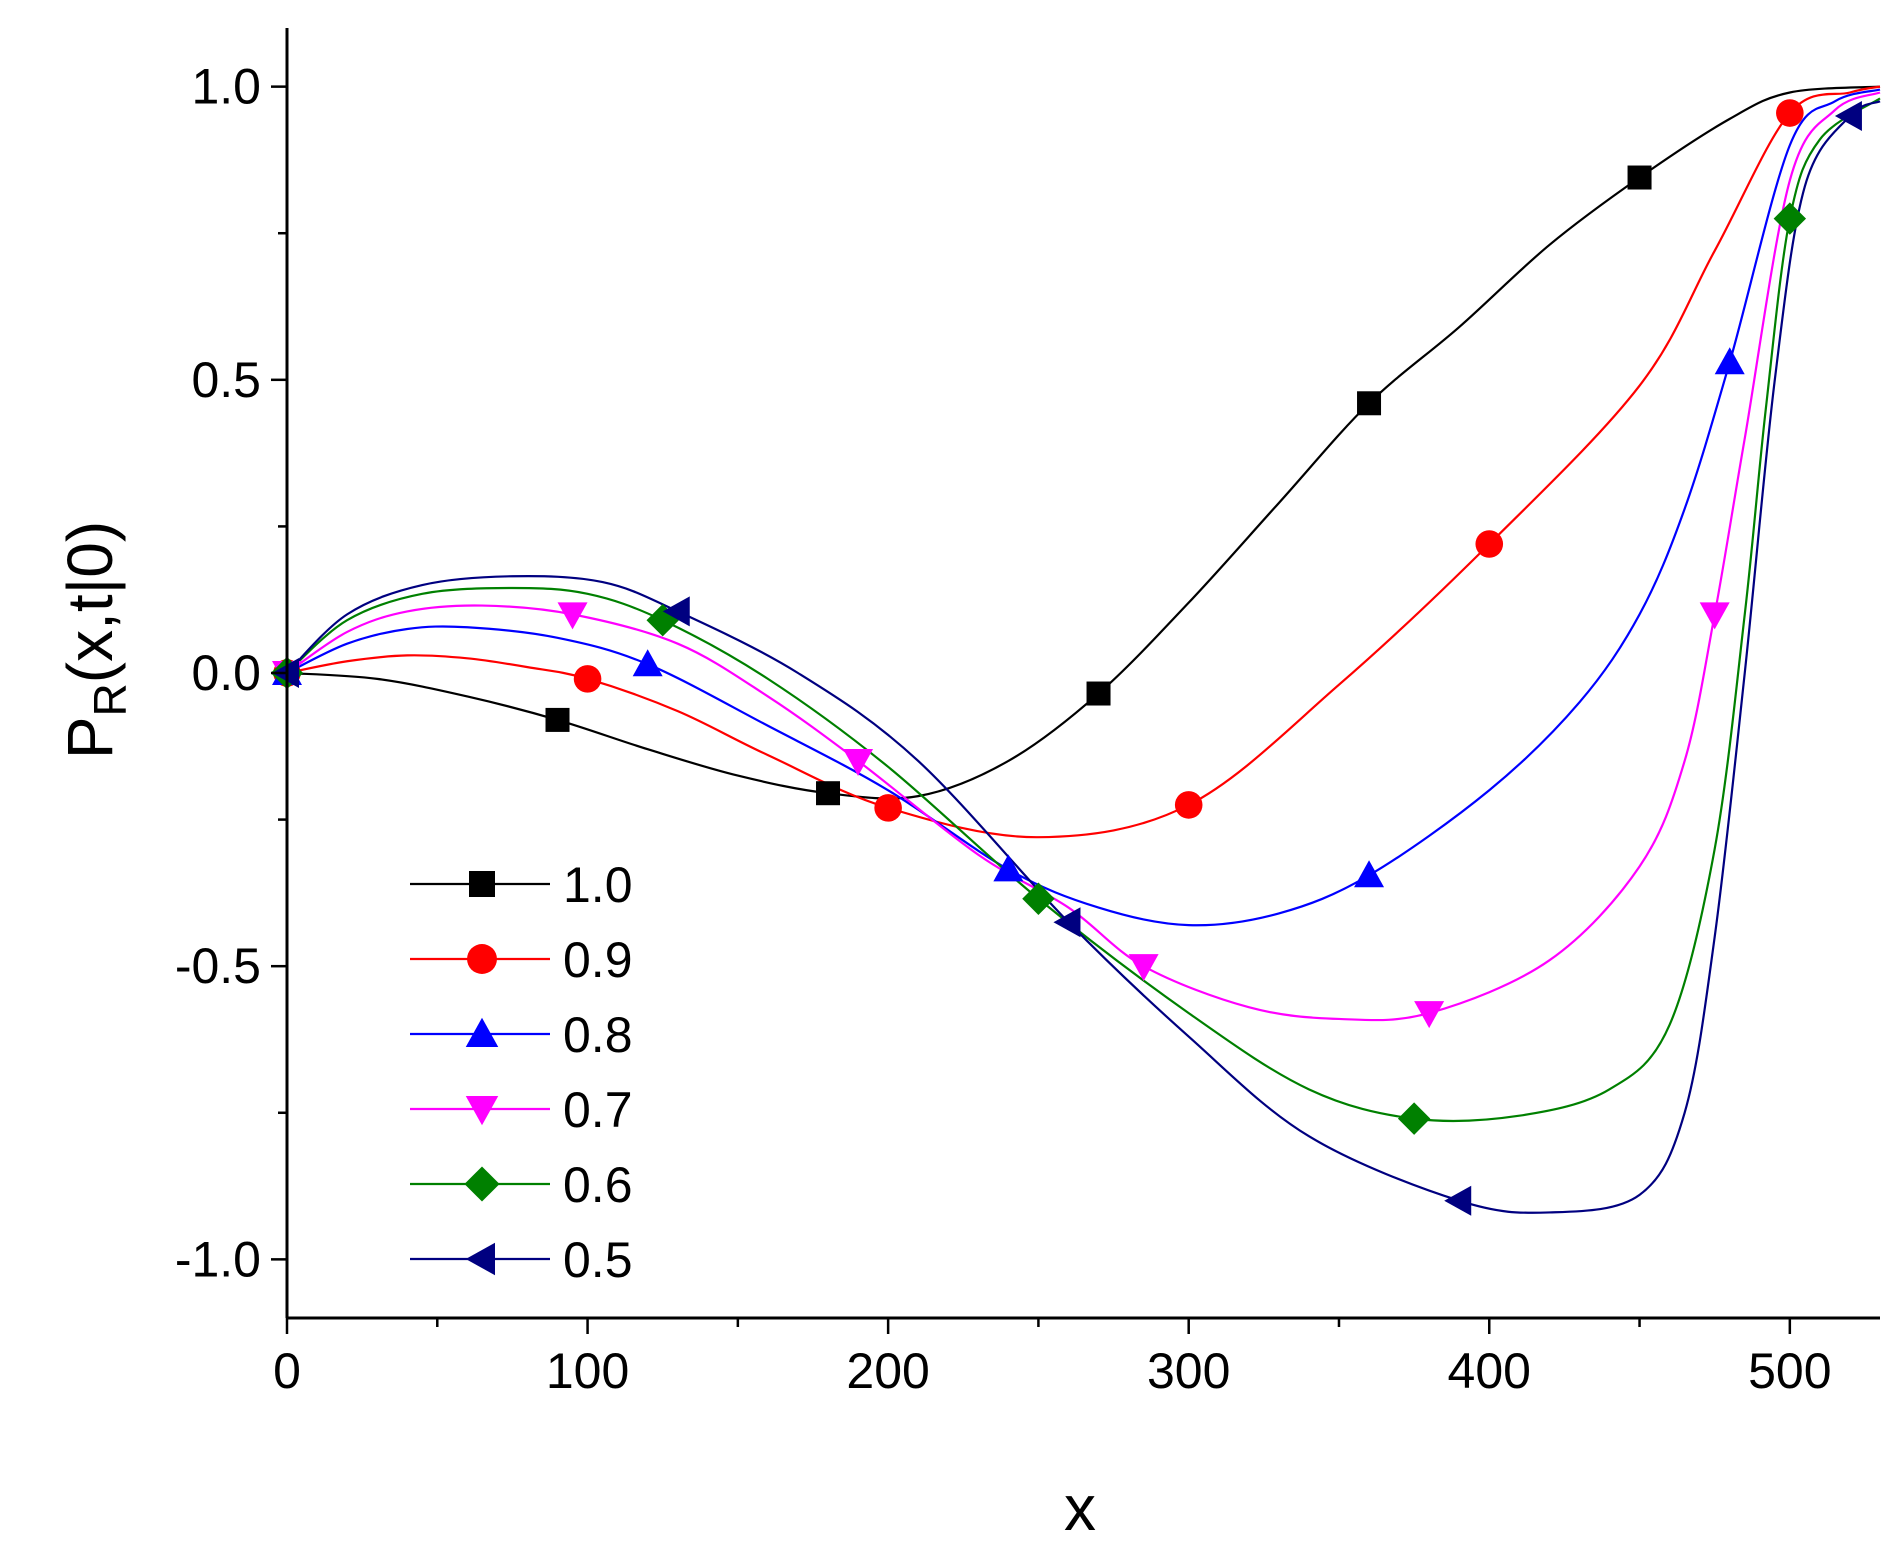 The image size is (1894, 1551). What do you see at coordinates (110, 699) in the screenshot?
I see `y-axis-title-subscript: R` at bounding box center [110, 699].